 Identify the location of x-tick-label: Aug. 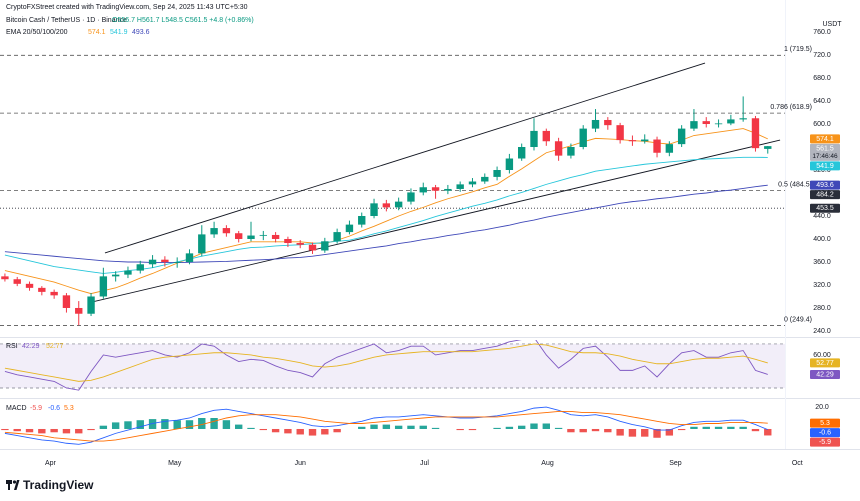
(547, 463).